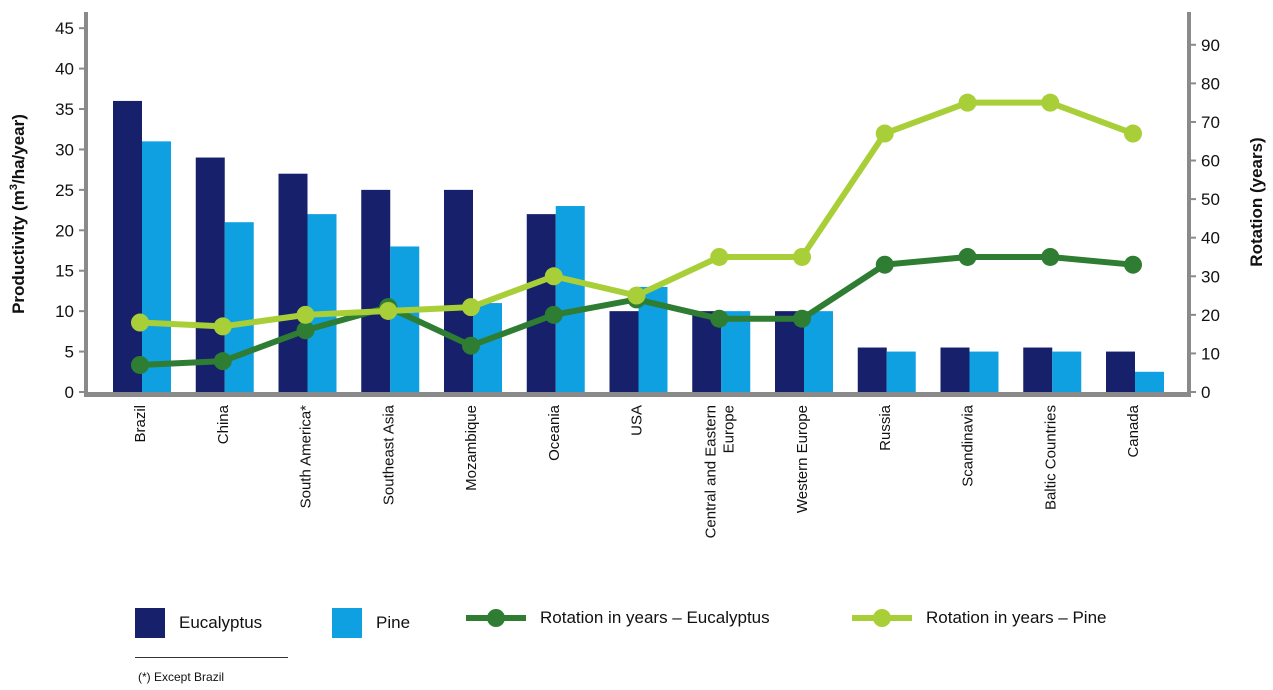 This screenshot has height=690, width=1273. What do you see at coordinates (637, 394) in the screenshot?
I see `x-axis-line` at bounding box center [637, 394].